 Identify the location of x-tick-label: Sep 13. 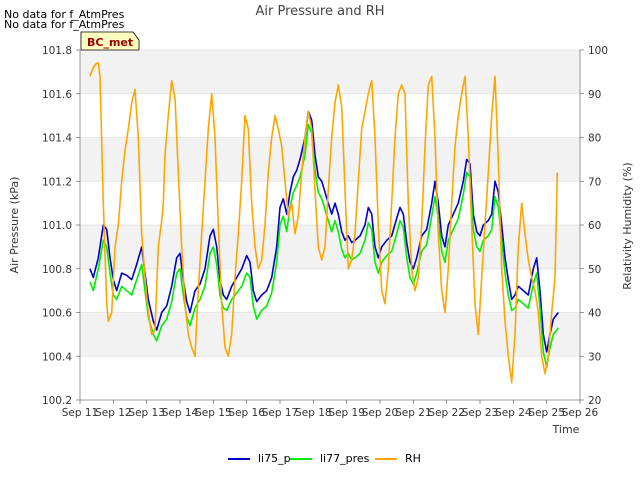
(146, 413).